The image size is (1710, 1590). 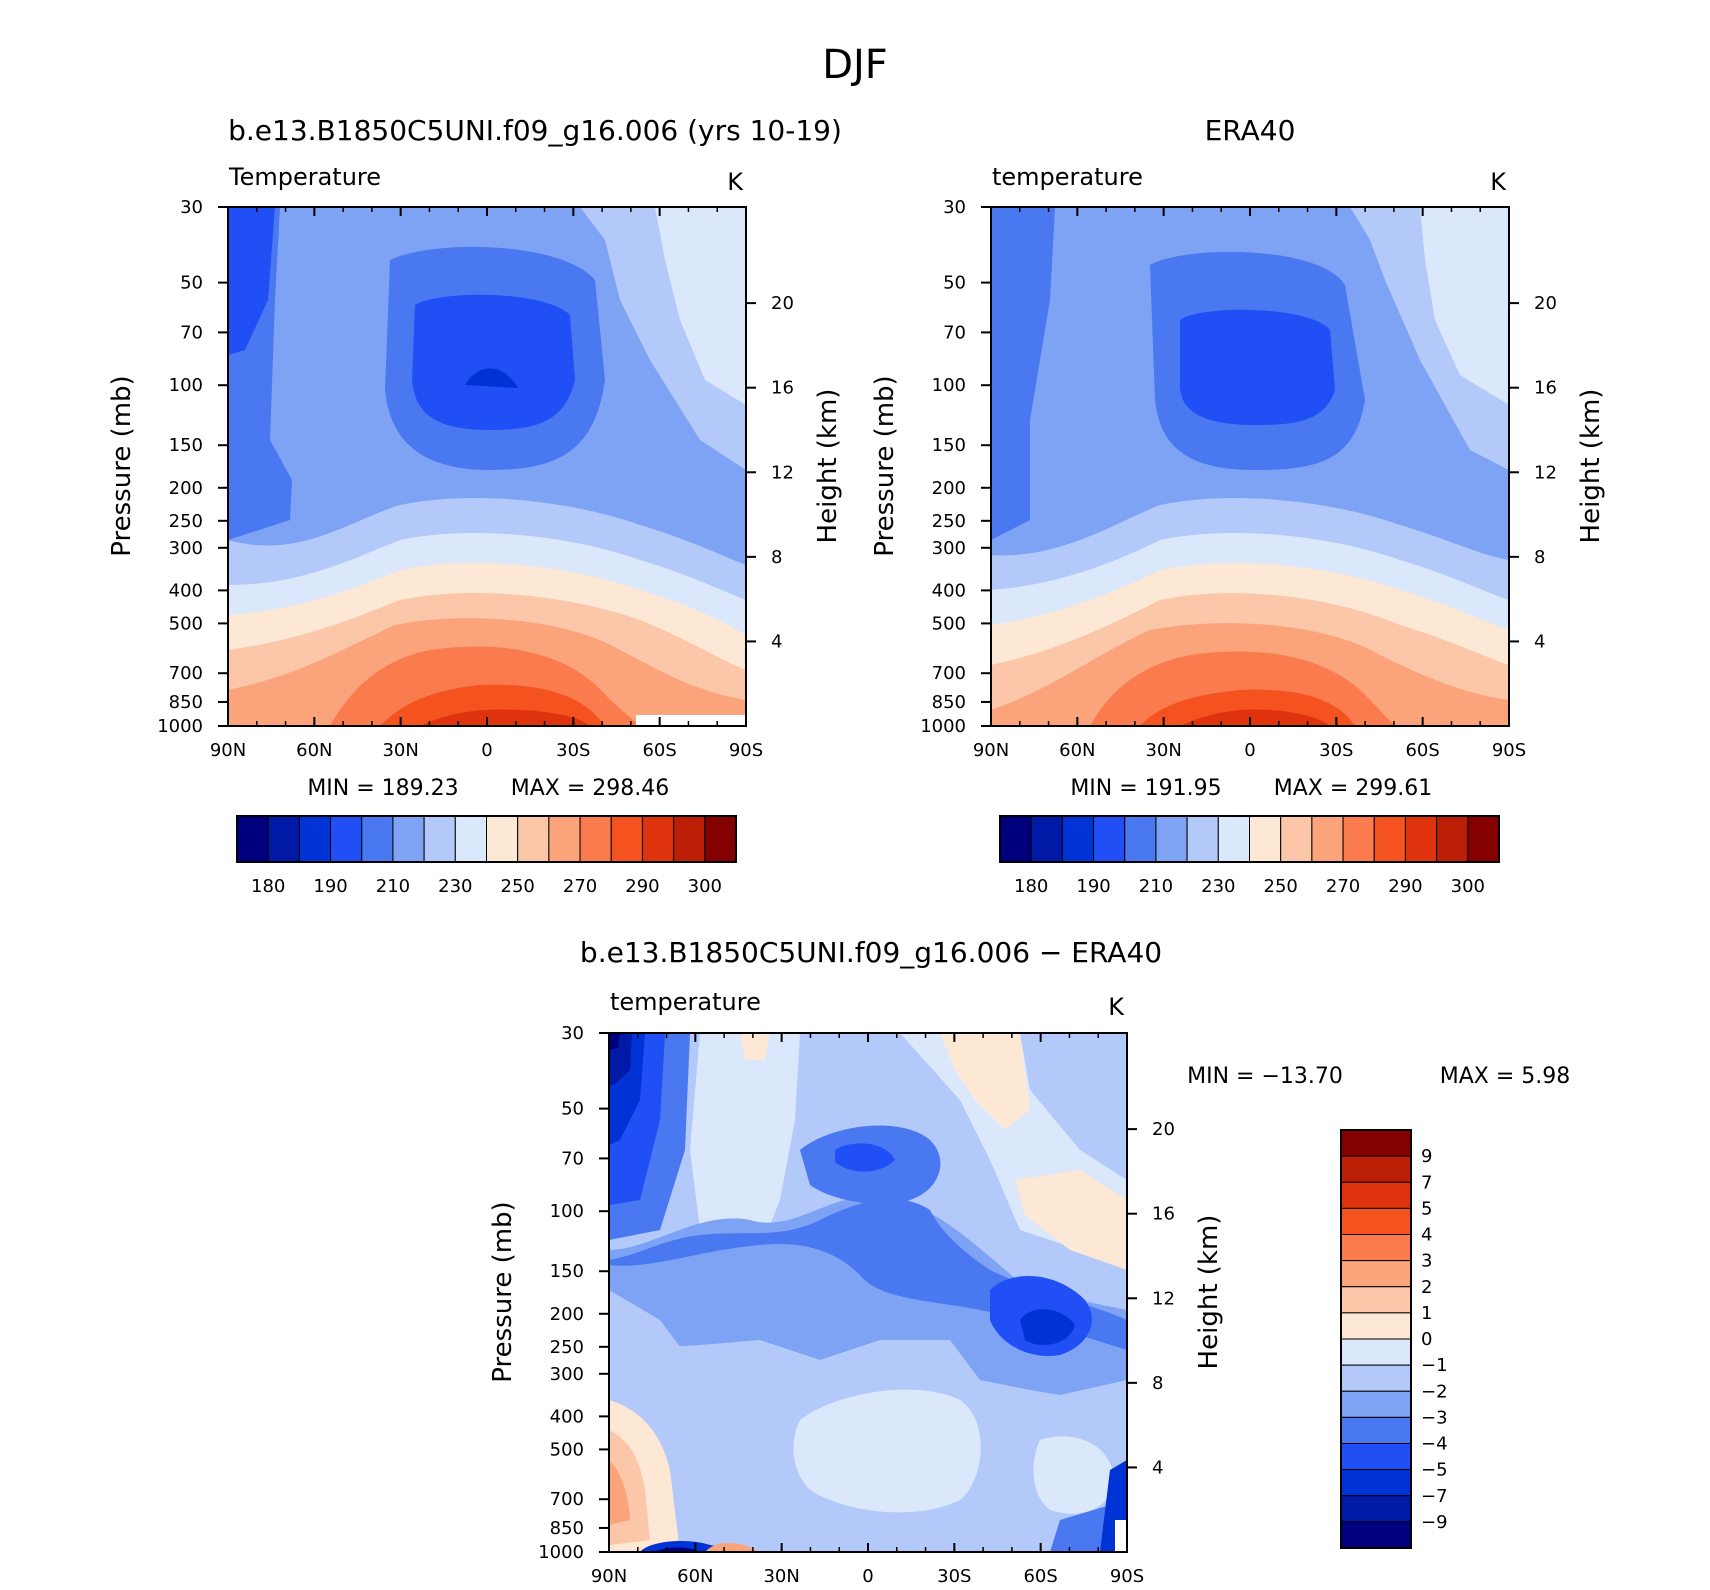 I want to click on panel-model-y2label: Height (km), so click(x=828, y=466).